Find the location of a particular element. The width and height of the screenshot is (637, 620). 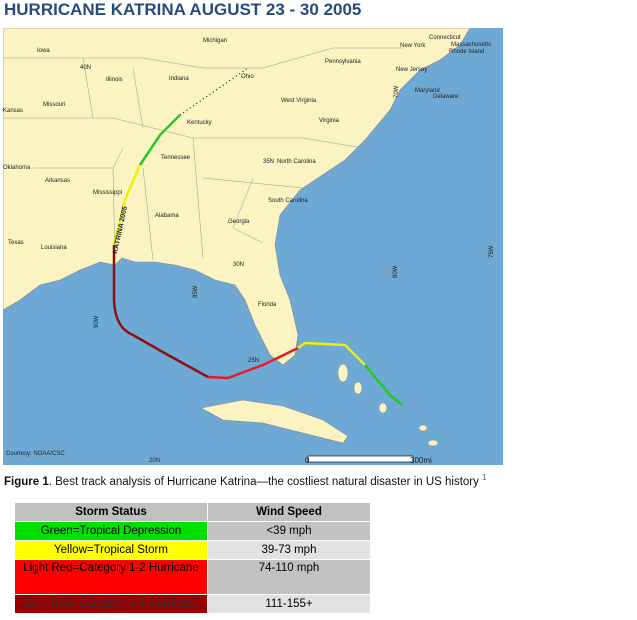

scale-label: 0 is located at coordinates (307, 460).